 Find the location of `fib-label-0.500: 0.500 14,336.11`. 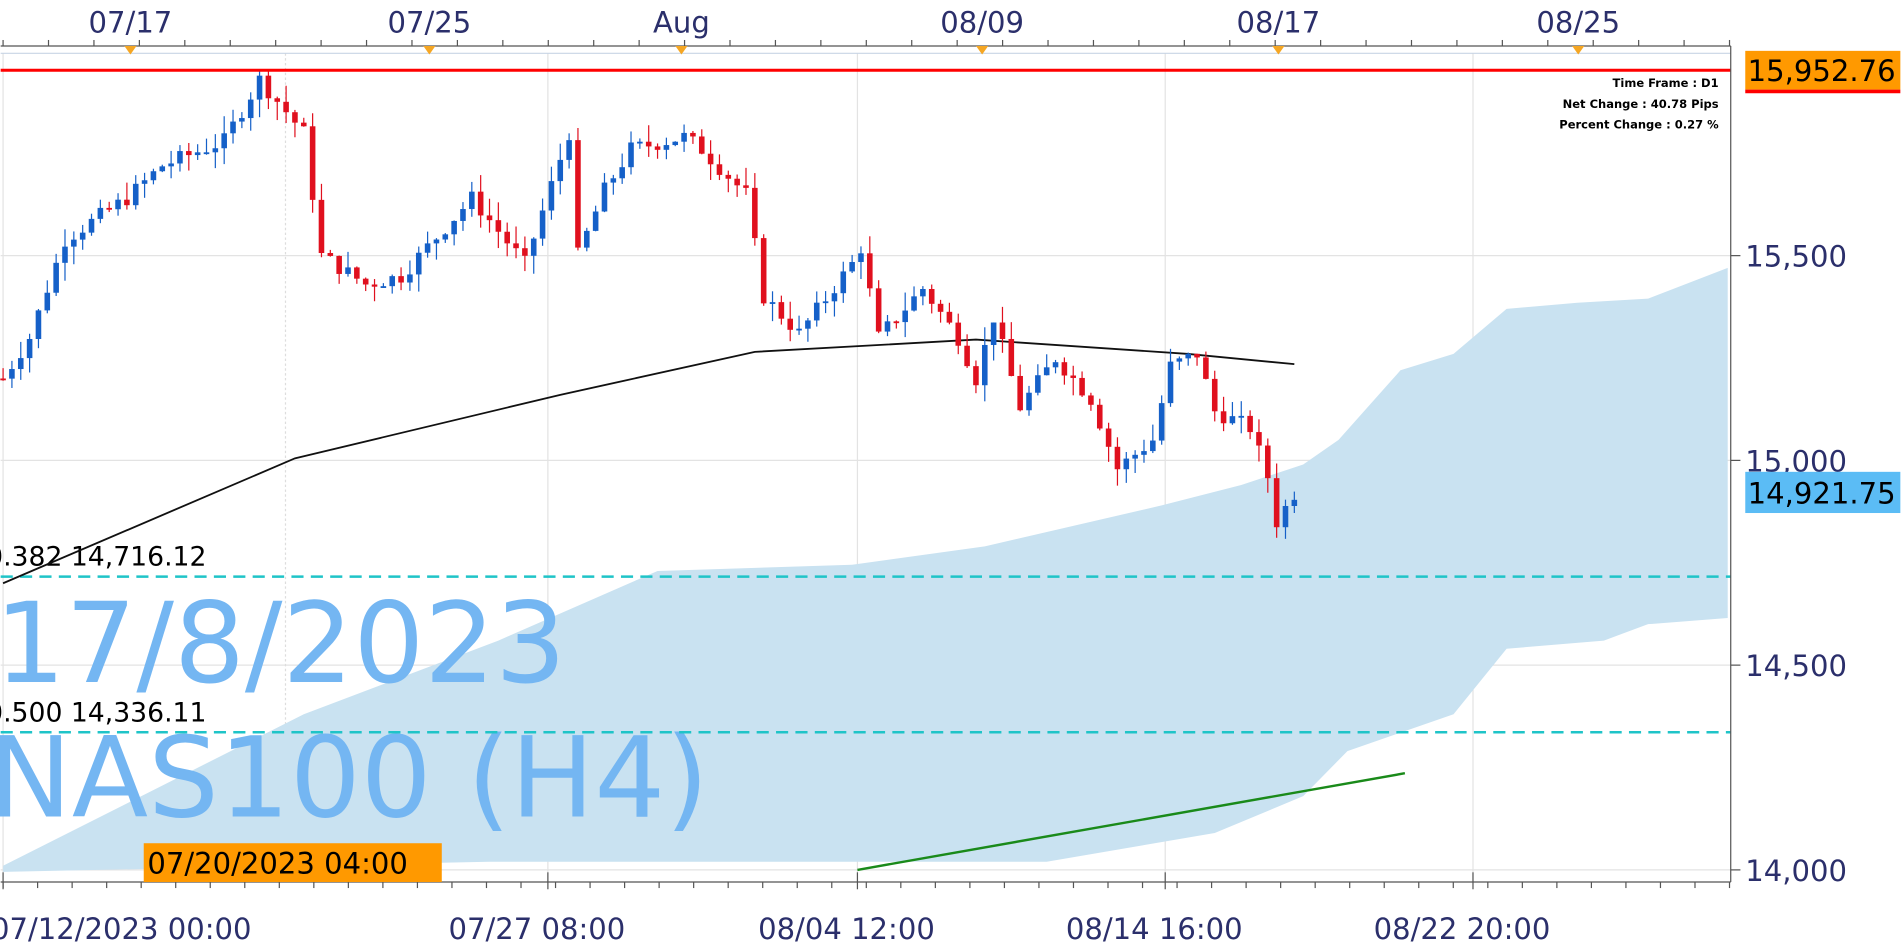

fib-label-0.500: 0.500 14,336.11 is located at coordinates (103, 712).